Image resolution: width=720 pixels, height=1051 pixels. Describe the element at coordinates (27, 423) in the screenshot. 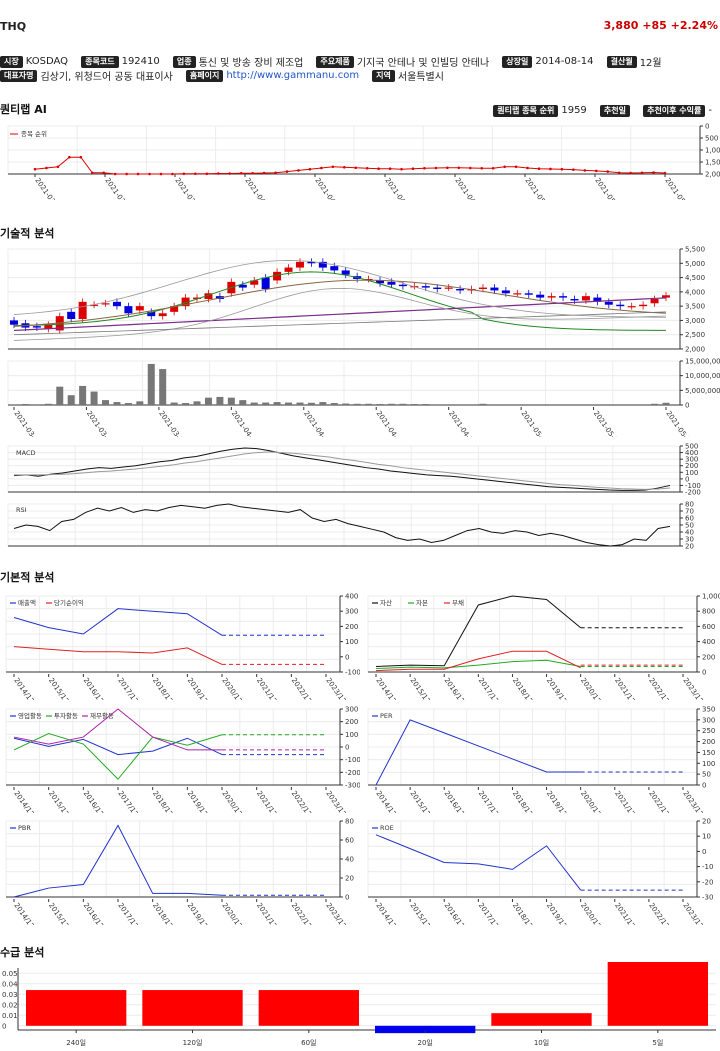

I see `date-label: 2021-03-05` at that location.